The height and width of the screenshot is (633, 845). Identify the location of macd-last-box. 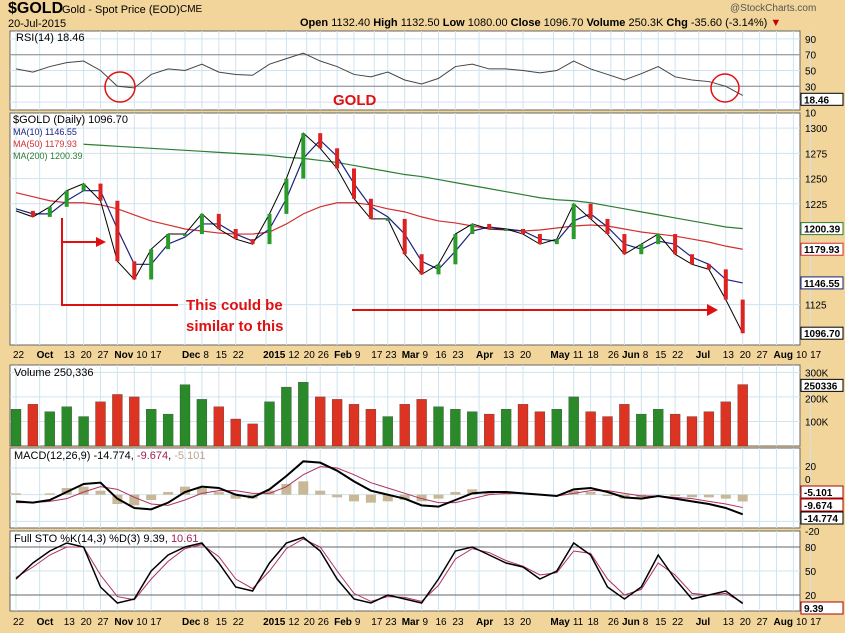
(822, 518).